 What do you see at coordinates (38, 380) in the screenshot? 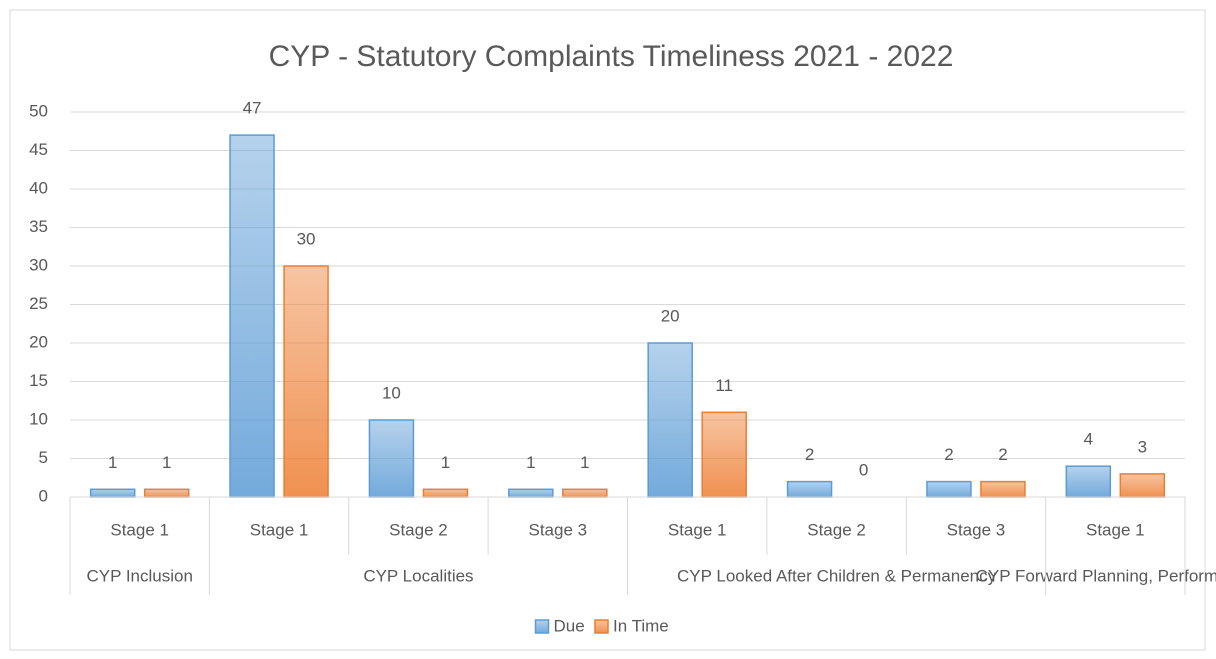
I see `y-tick-label: 15` at bounding box center [38, 380].